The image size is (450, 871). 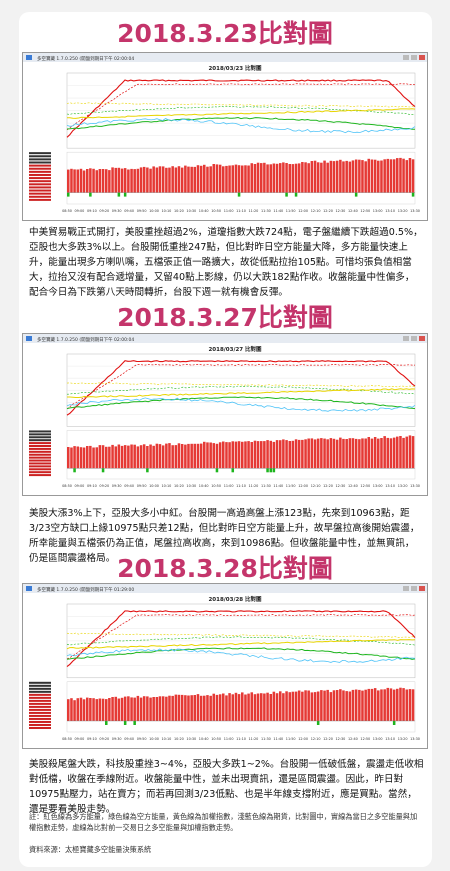 I want to click on volume-bars, so click(x=241, y=706).